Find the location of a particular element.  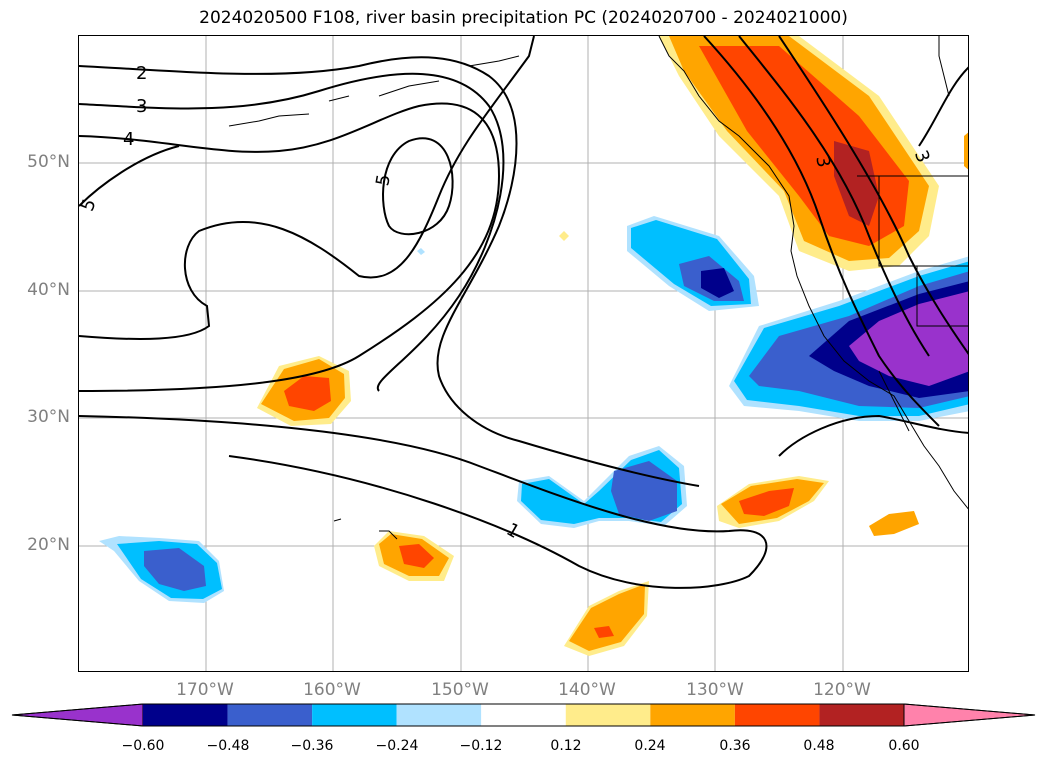

precip-negative-southwest is located at coordinates (848, 338).